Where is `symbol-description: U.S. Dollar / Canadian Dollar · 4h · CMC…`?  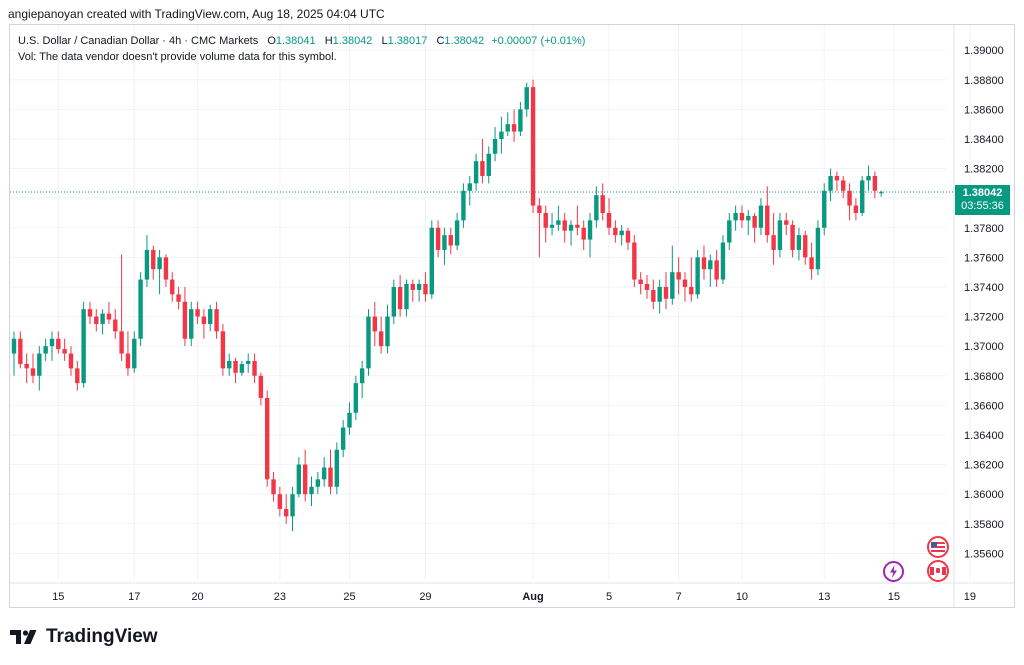
symbol-description: U.S. Dollar / Canadian Dollar · 4h · CMC… is located at coordinates (138, 41).